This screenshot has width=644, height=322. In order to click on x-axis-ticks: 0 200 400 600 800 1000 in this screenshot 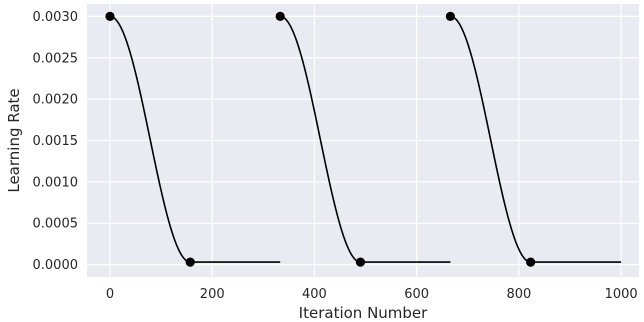, I will do `click(372, 294)`.